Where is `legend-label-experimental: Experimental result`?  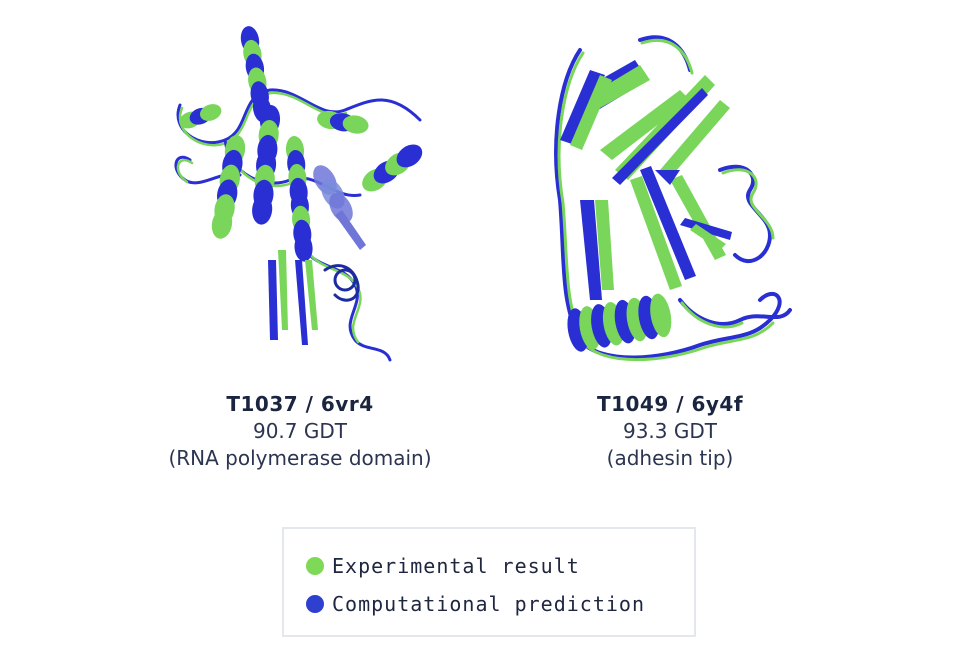 legend-label-experimental: Experimental result is located at coordinates (456, 566).